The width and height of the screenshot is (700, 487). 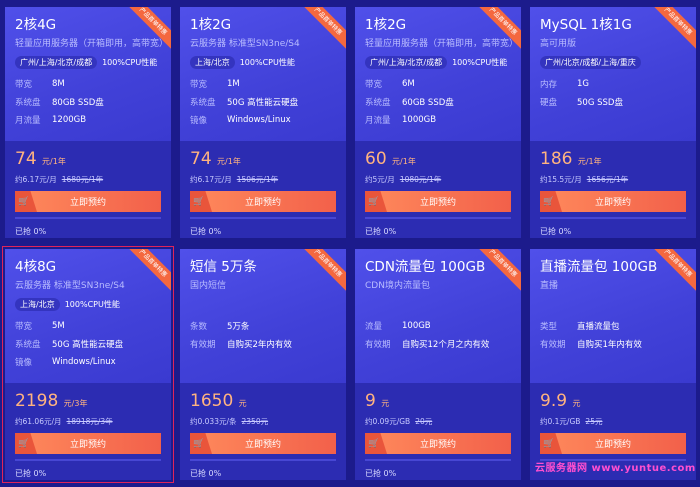 I want to click on spec-row: 有效期 自购买12个月之内有效, so click(x=438, y=344).